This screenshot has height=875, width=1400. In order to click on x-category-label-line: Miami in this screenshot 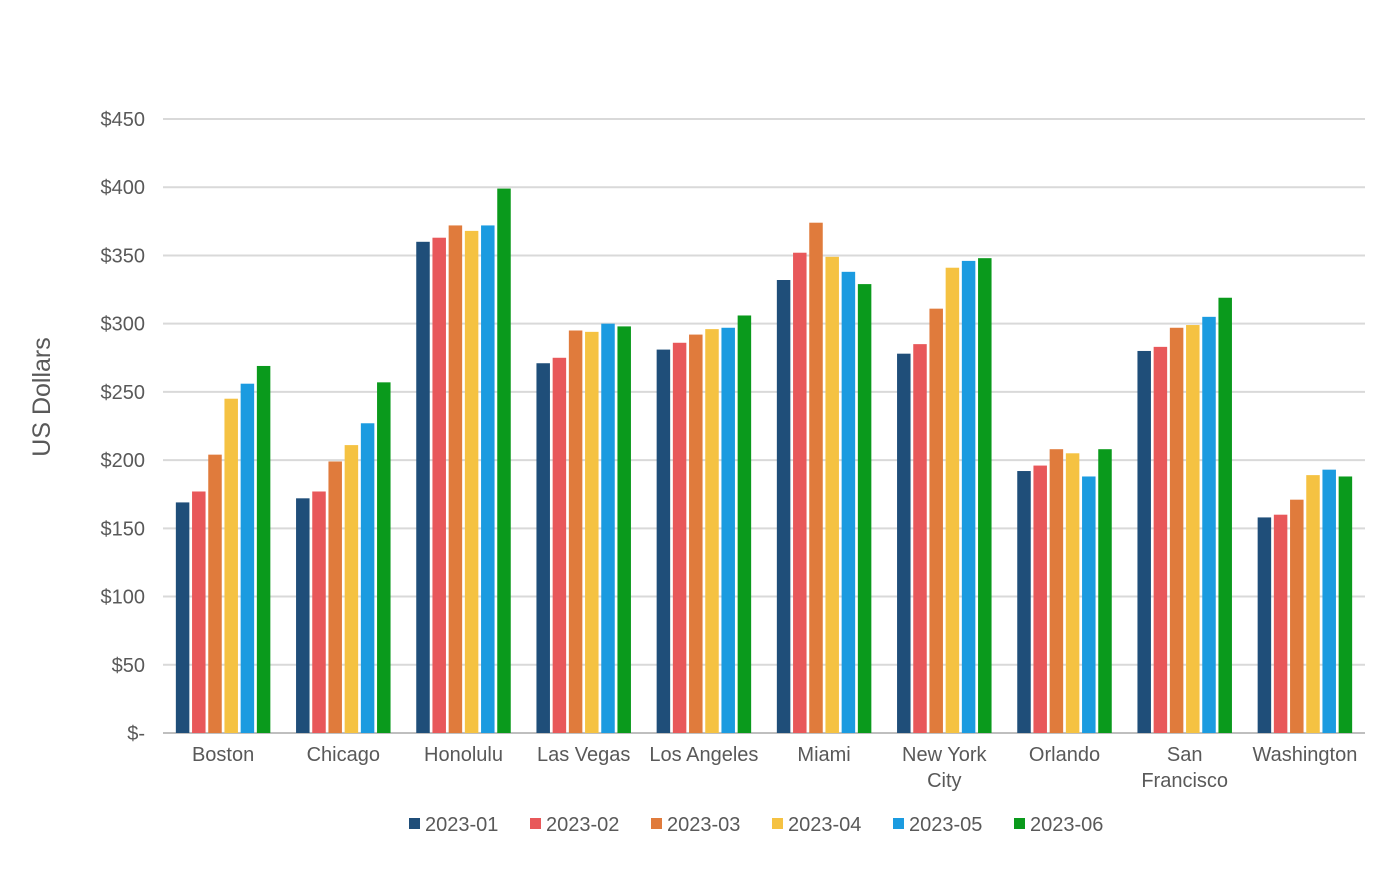, I will do `click(823, 755)`.